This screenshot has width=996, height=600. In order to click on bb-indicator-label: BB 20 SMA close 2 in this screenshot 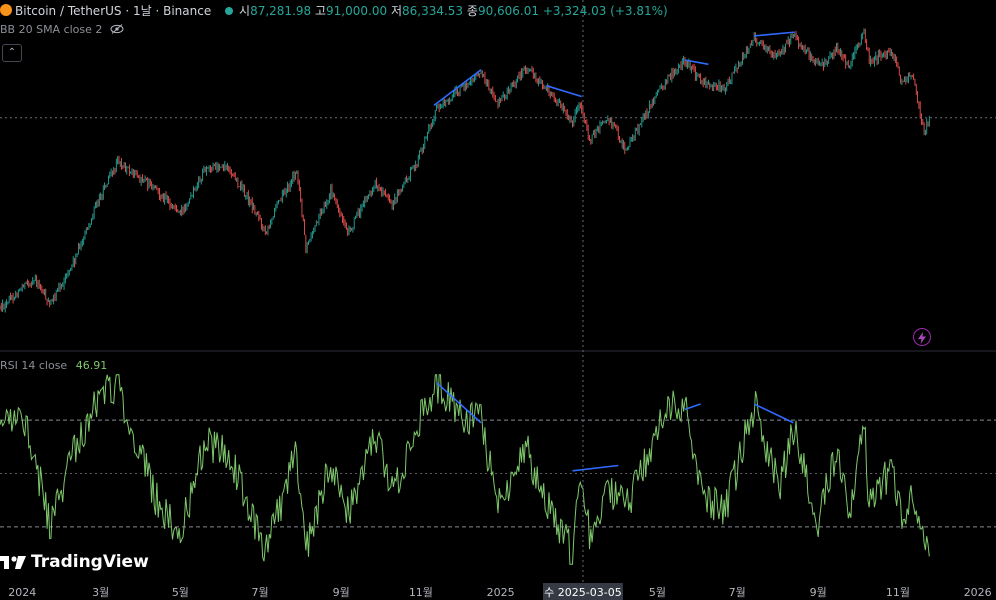, I will do `click(62, 29)`.